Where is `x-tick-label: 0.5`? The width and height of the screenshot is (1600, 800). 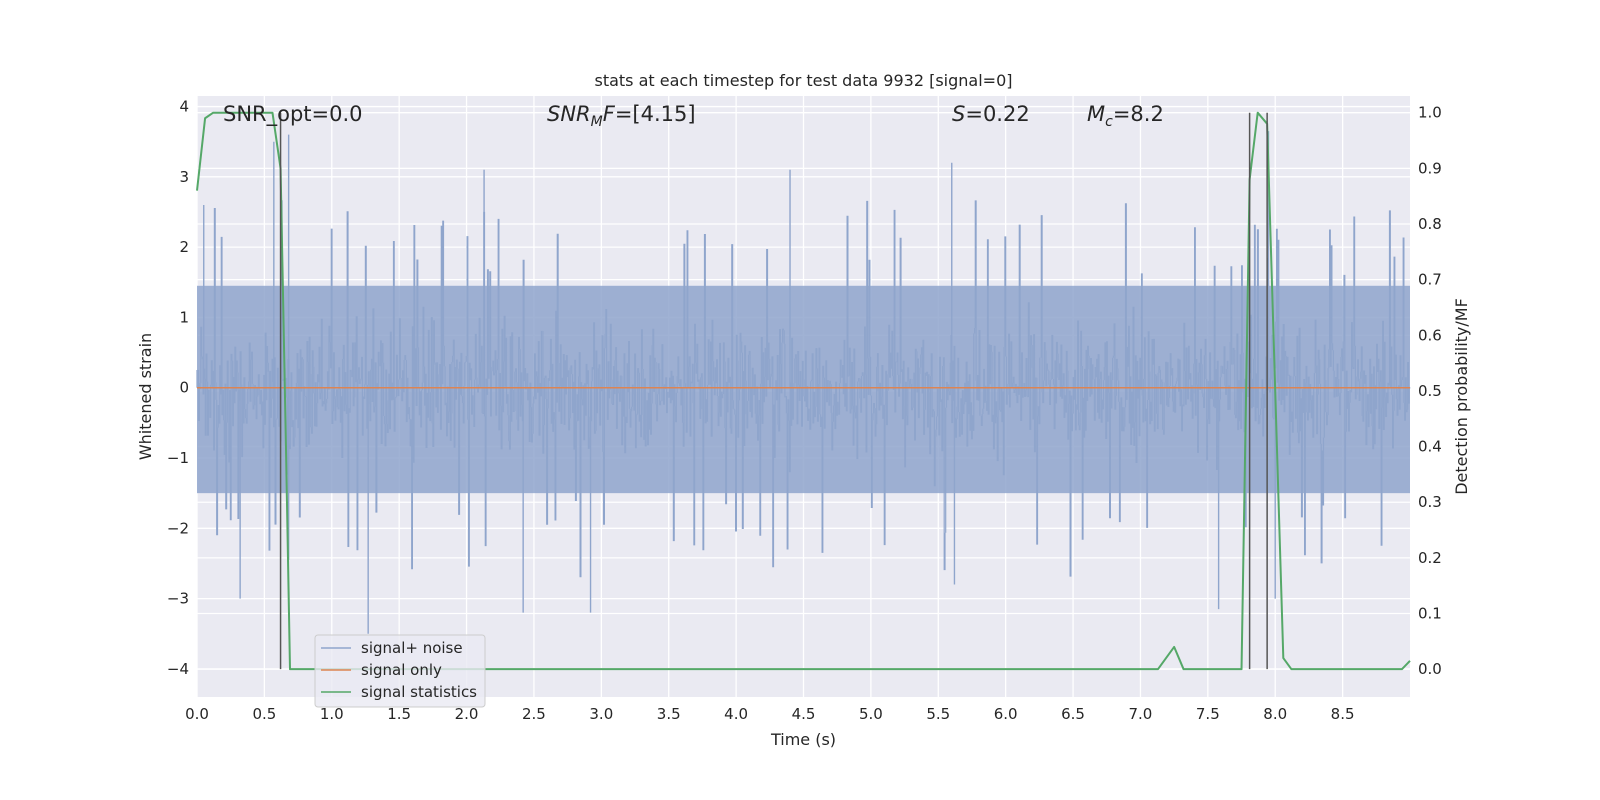
x-tick-label: 0.5 is located at coordinates (264, 714).